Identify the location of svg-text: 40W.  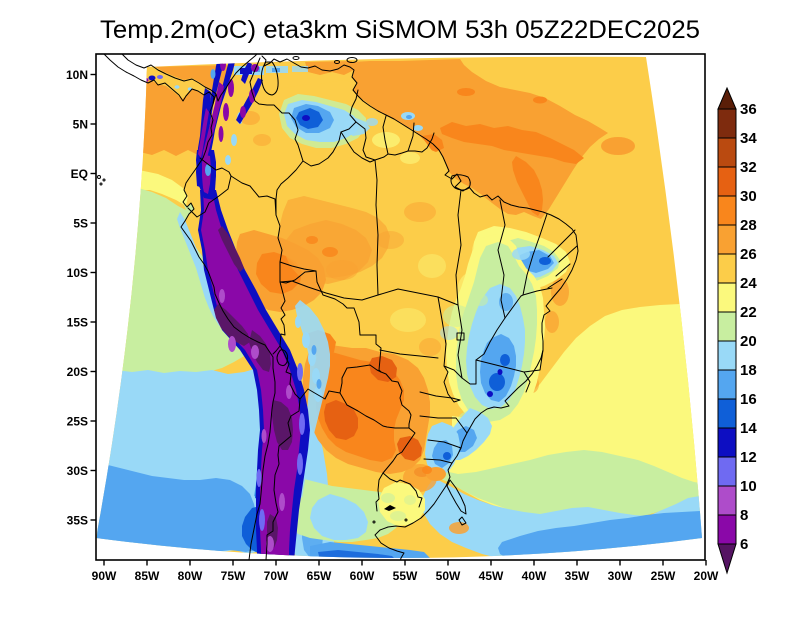
(534, 576).